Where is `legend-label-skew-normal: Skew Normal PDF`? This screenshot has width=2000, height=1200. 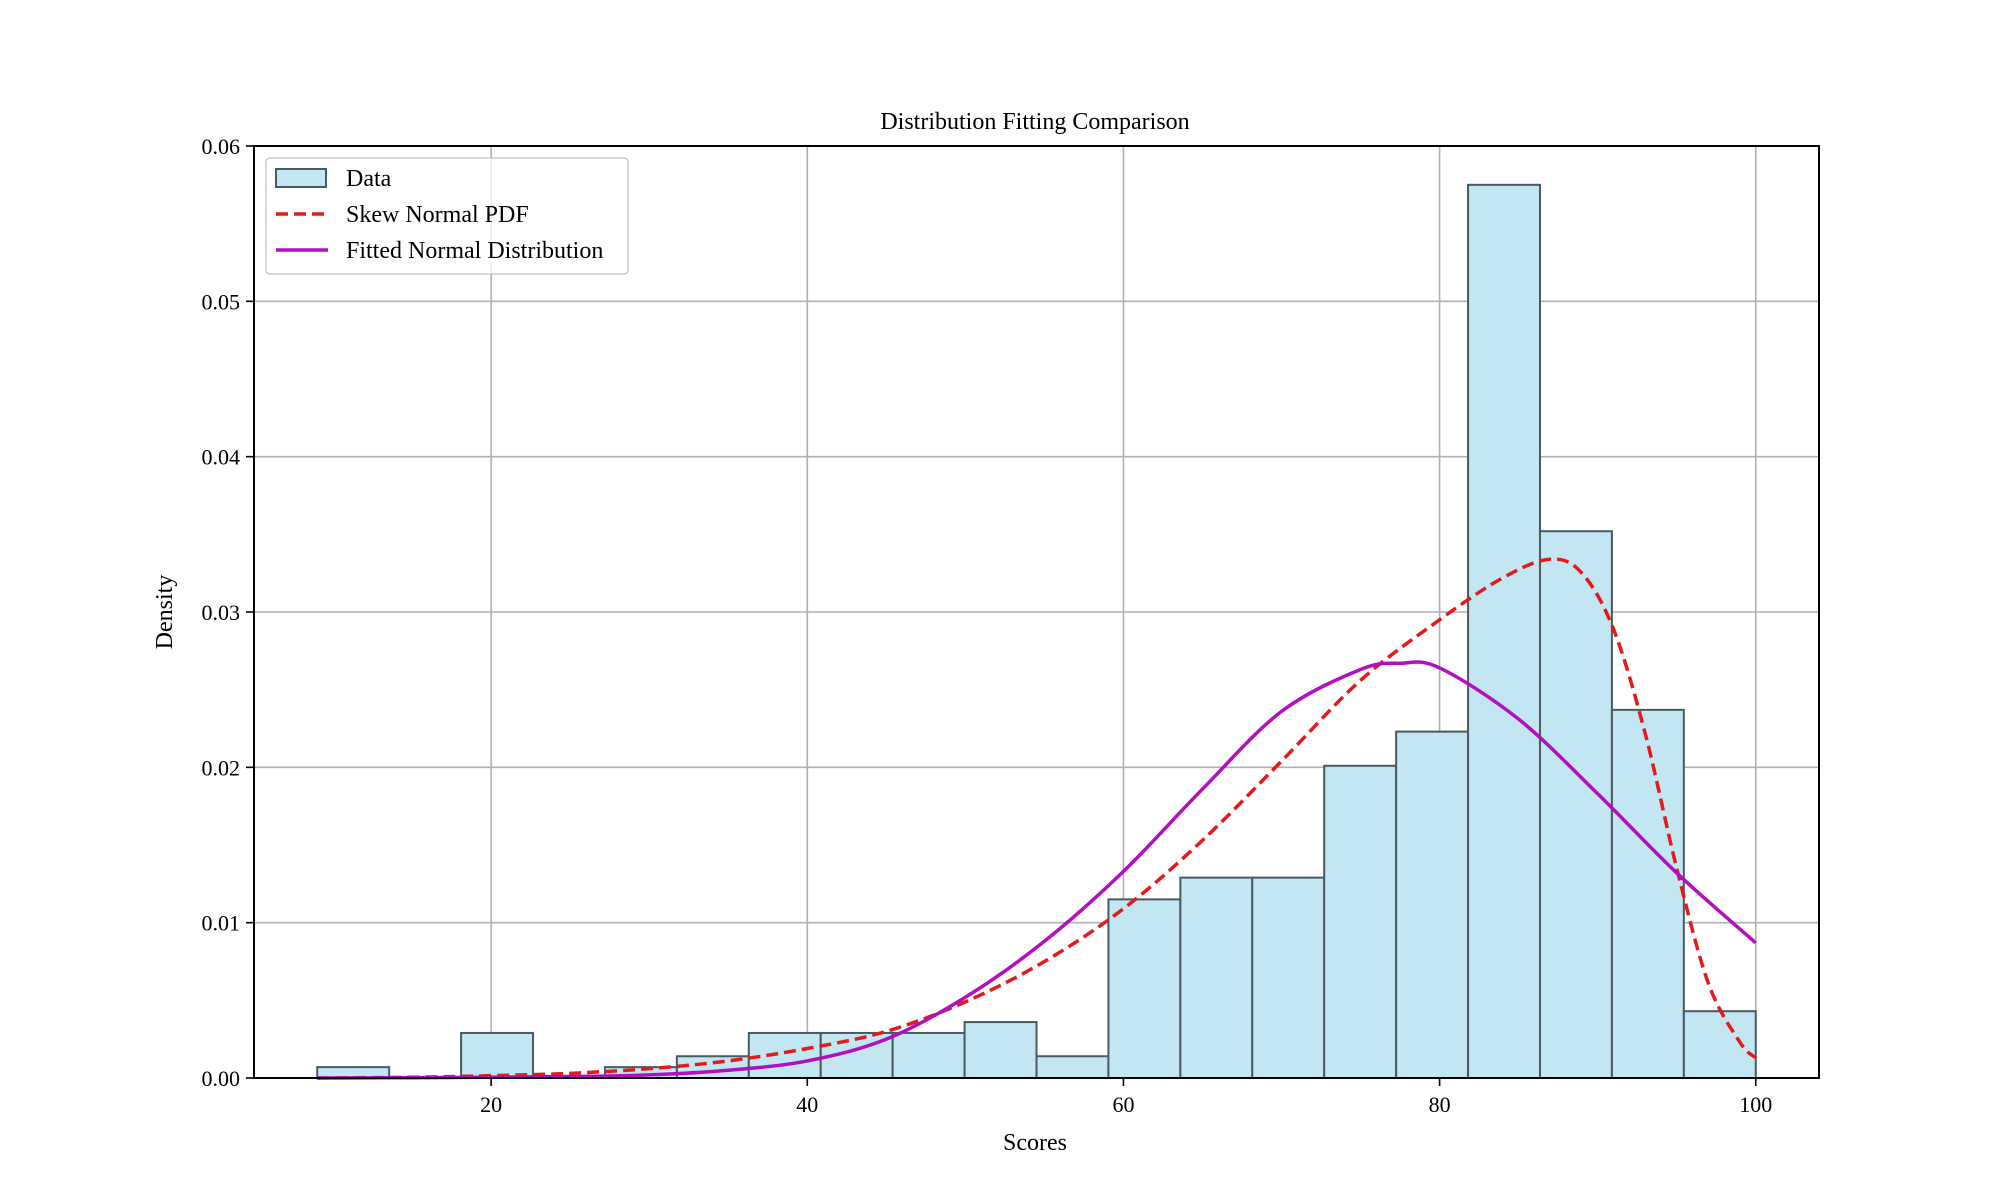 legend-label-skew-normal: Skew Normal PDF is located at coordinates (437, 215).